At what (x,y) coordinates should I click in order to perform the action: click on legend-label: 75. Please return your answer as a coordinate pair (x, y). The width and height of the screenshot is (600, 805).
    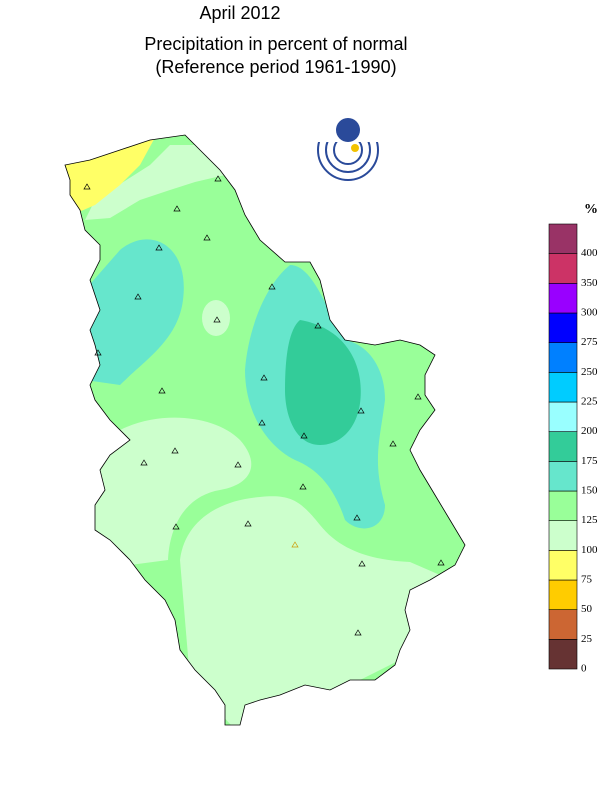
    Looking at the image, I should click on (587, 580).